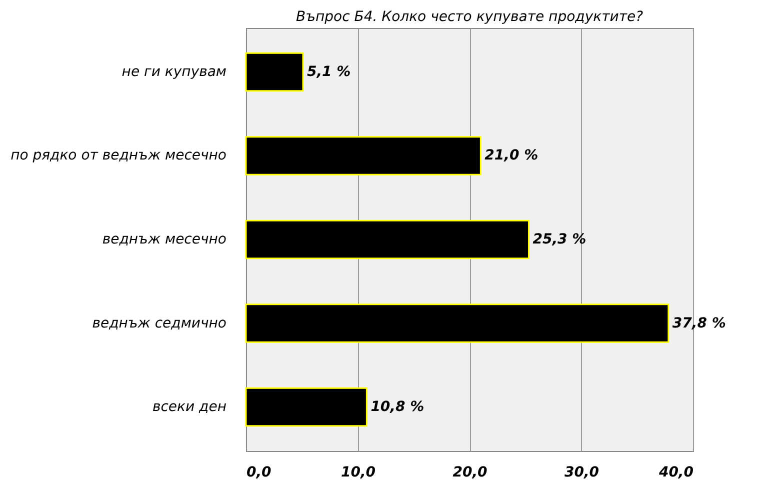  Describe the element at coordinates (159, 323) in the screenshot. I see `y-tick-label: веднъж седмично` at that location.